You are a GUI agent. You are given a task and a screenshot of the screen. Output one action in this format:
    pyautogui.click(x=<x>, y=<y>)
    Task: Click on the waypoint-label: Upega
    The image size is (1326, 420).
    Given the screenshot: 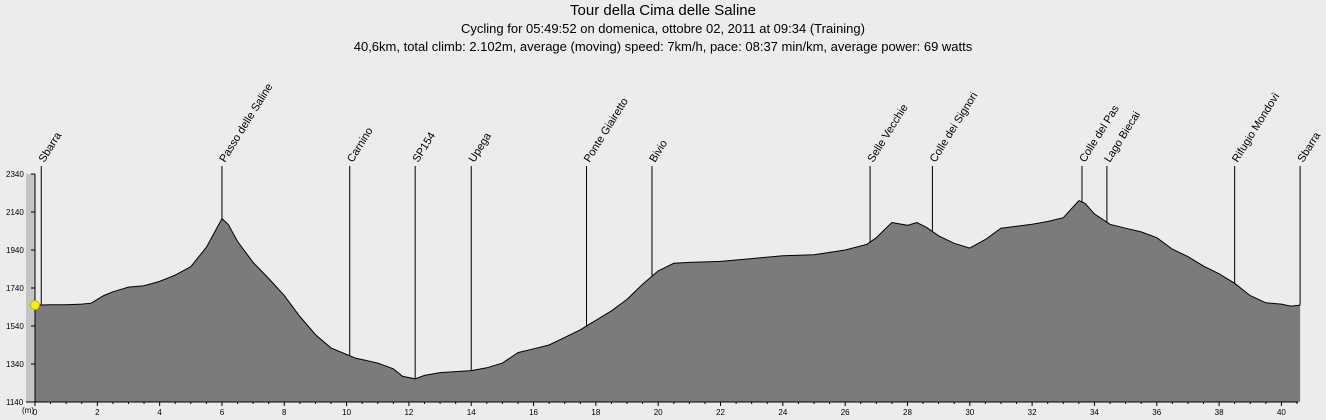 What is the action you would take?
    pyautogui.click(x=481, y=147)
    